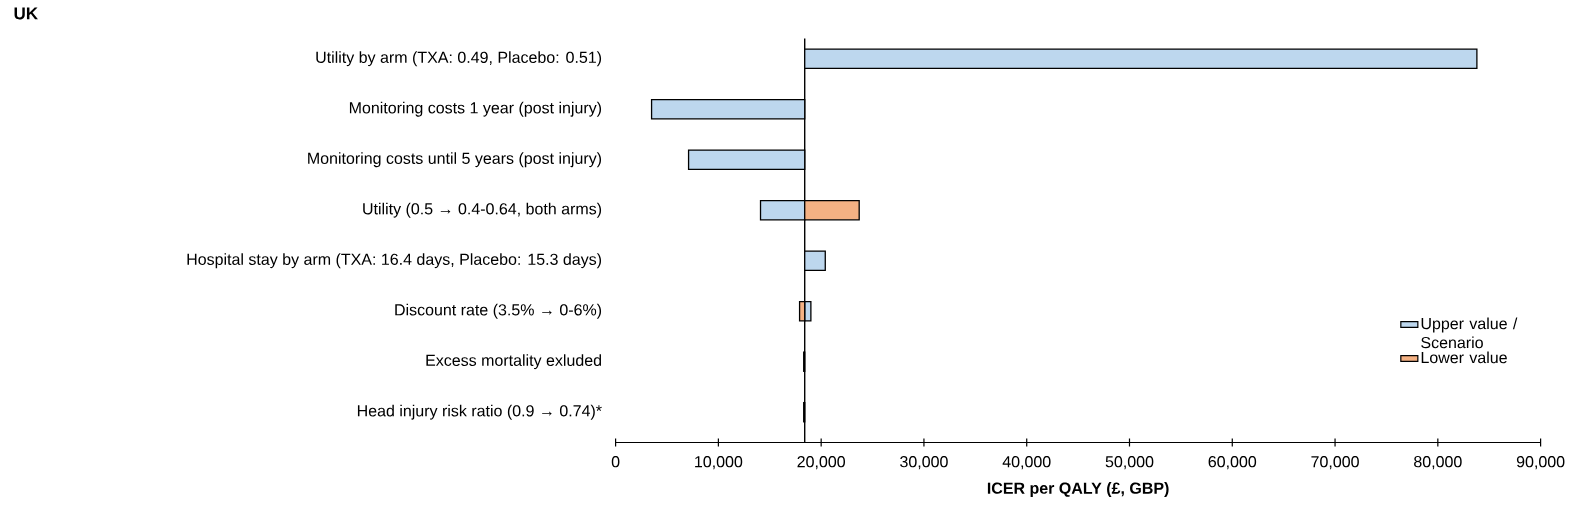 This screenshot has height=528, width=1577. What do you see at coordinates (1335, 463) in the screenshot?
I see `x-tick-label: 70,000` at bounding box center [1335, 463].